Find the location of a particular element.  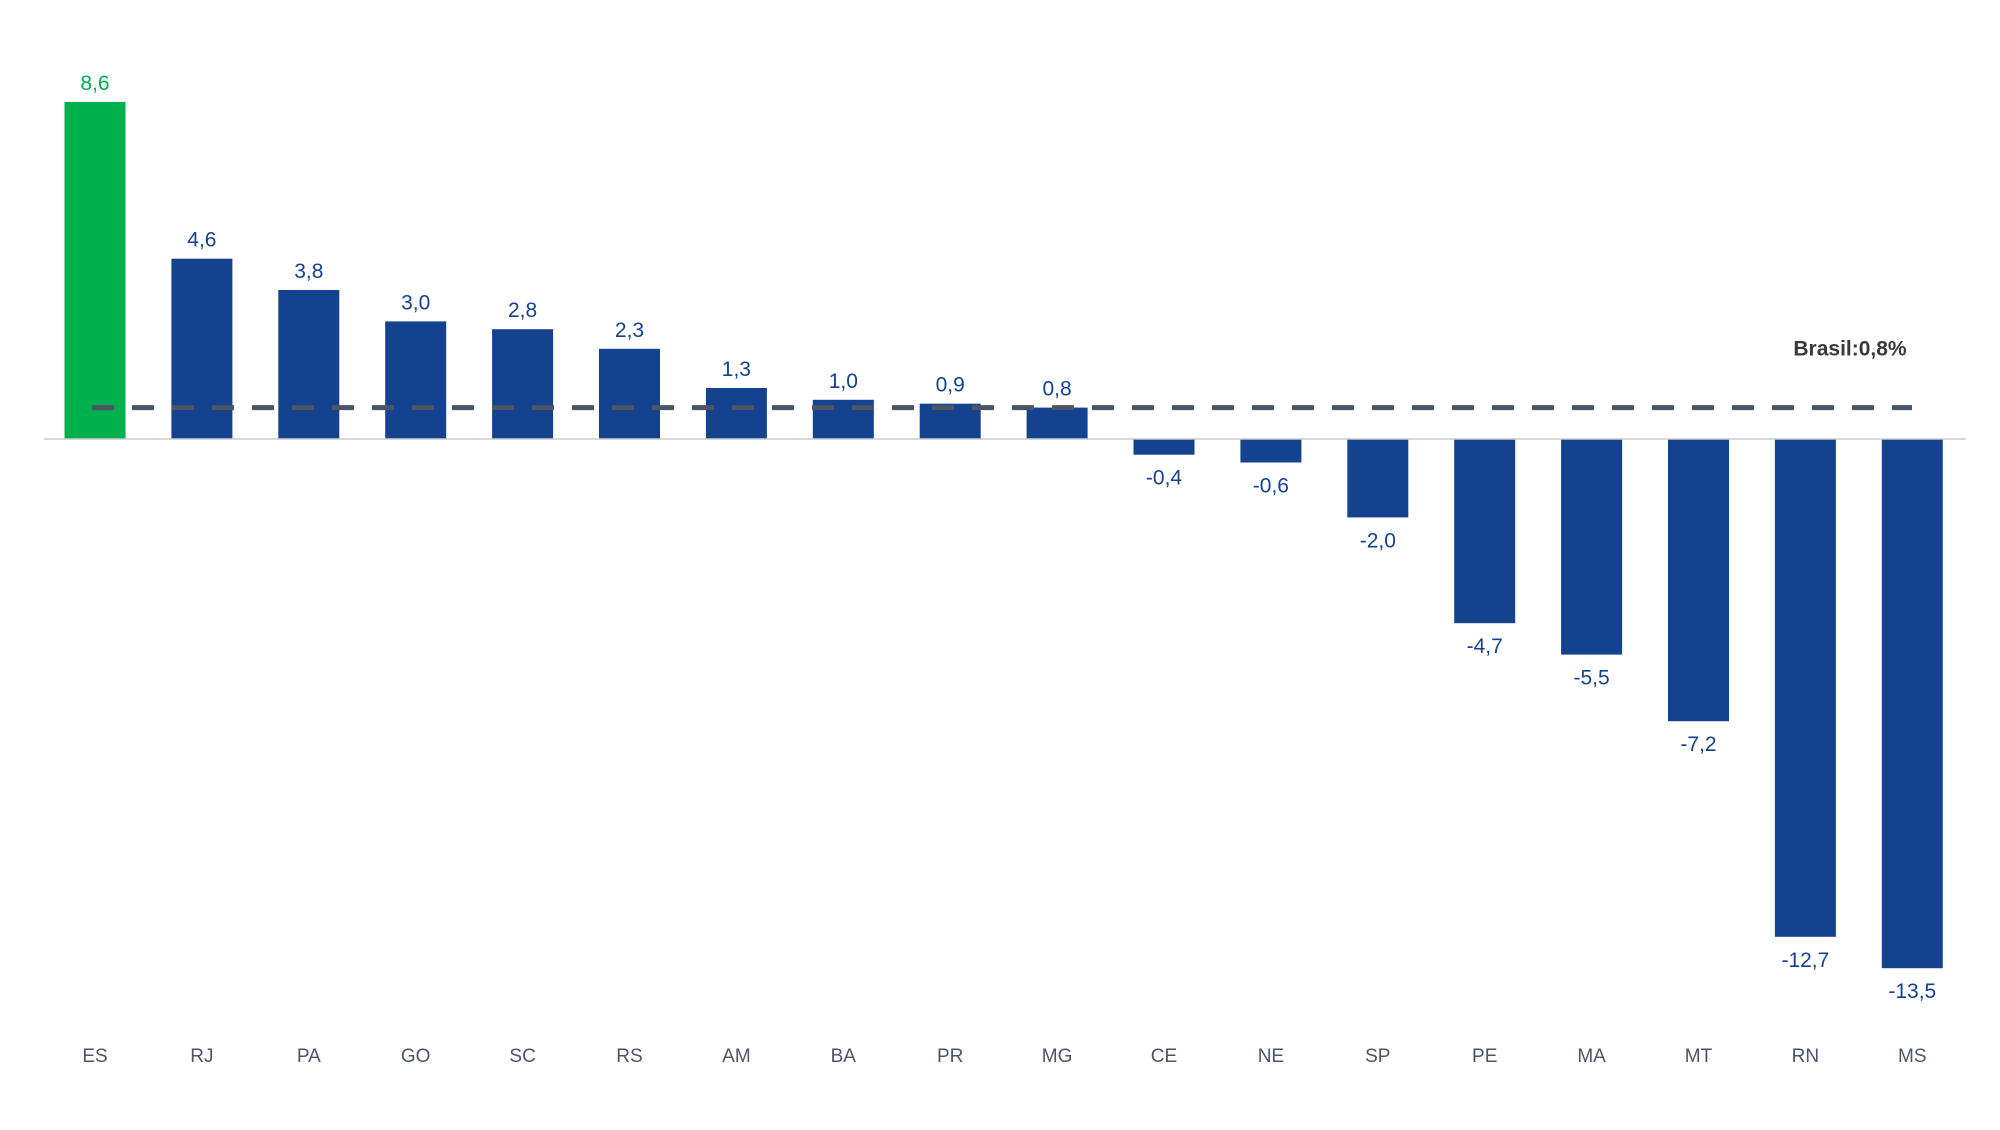

bar-mg is located at coordinates (1057, 423).